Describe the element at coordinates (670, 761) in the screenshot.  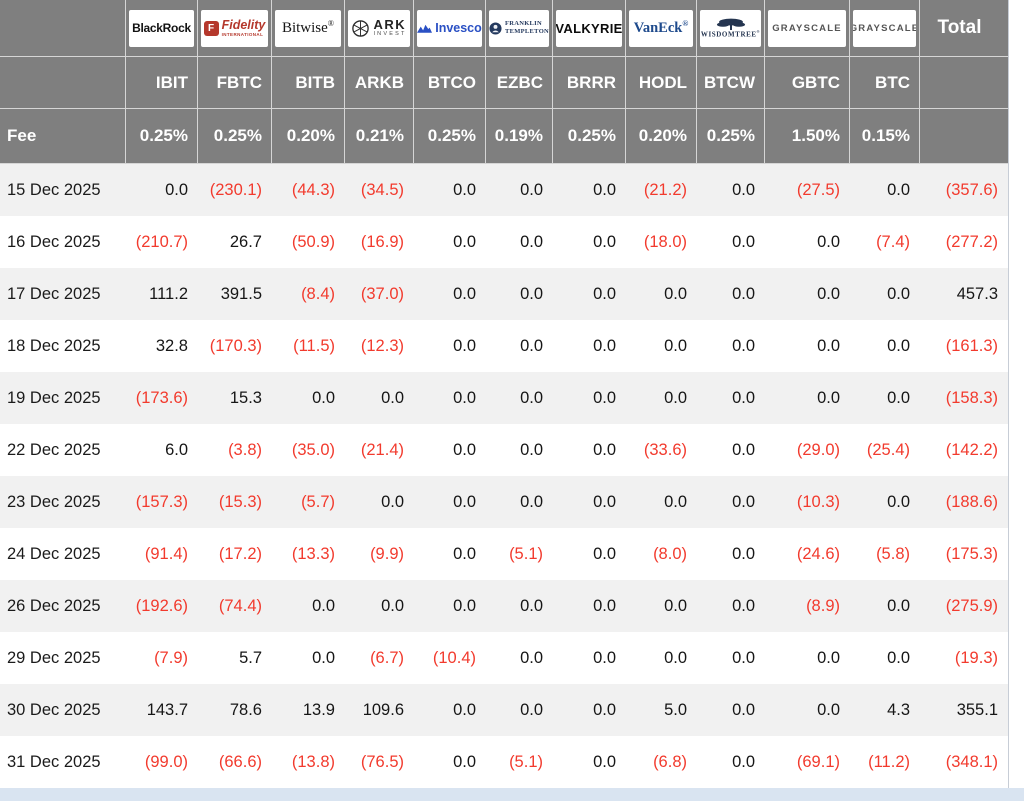
I see `value-cell: (6.8)` at that location.